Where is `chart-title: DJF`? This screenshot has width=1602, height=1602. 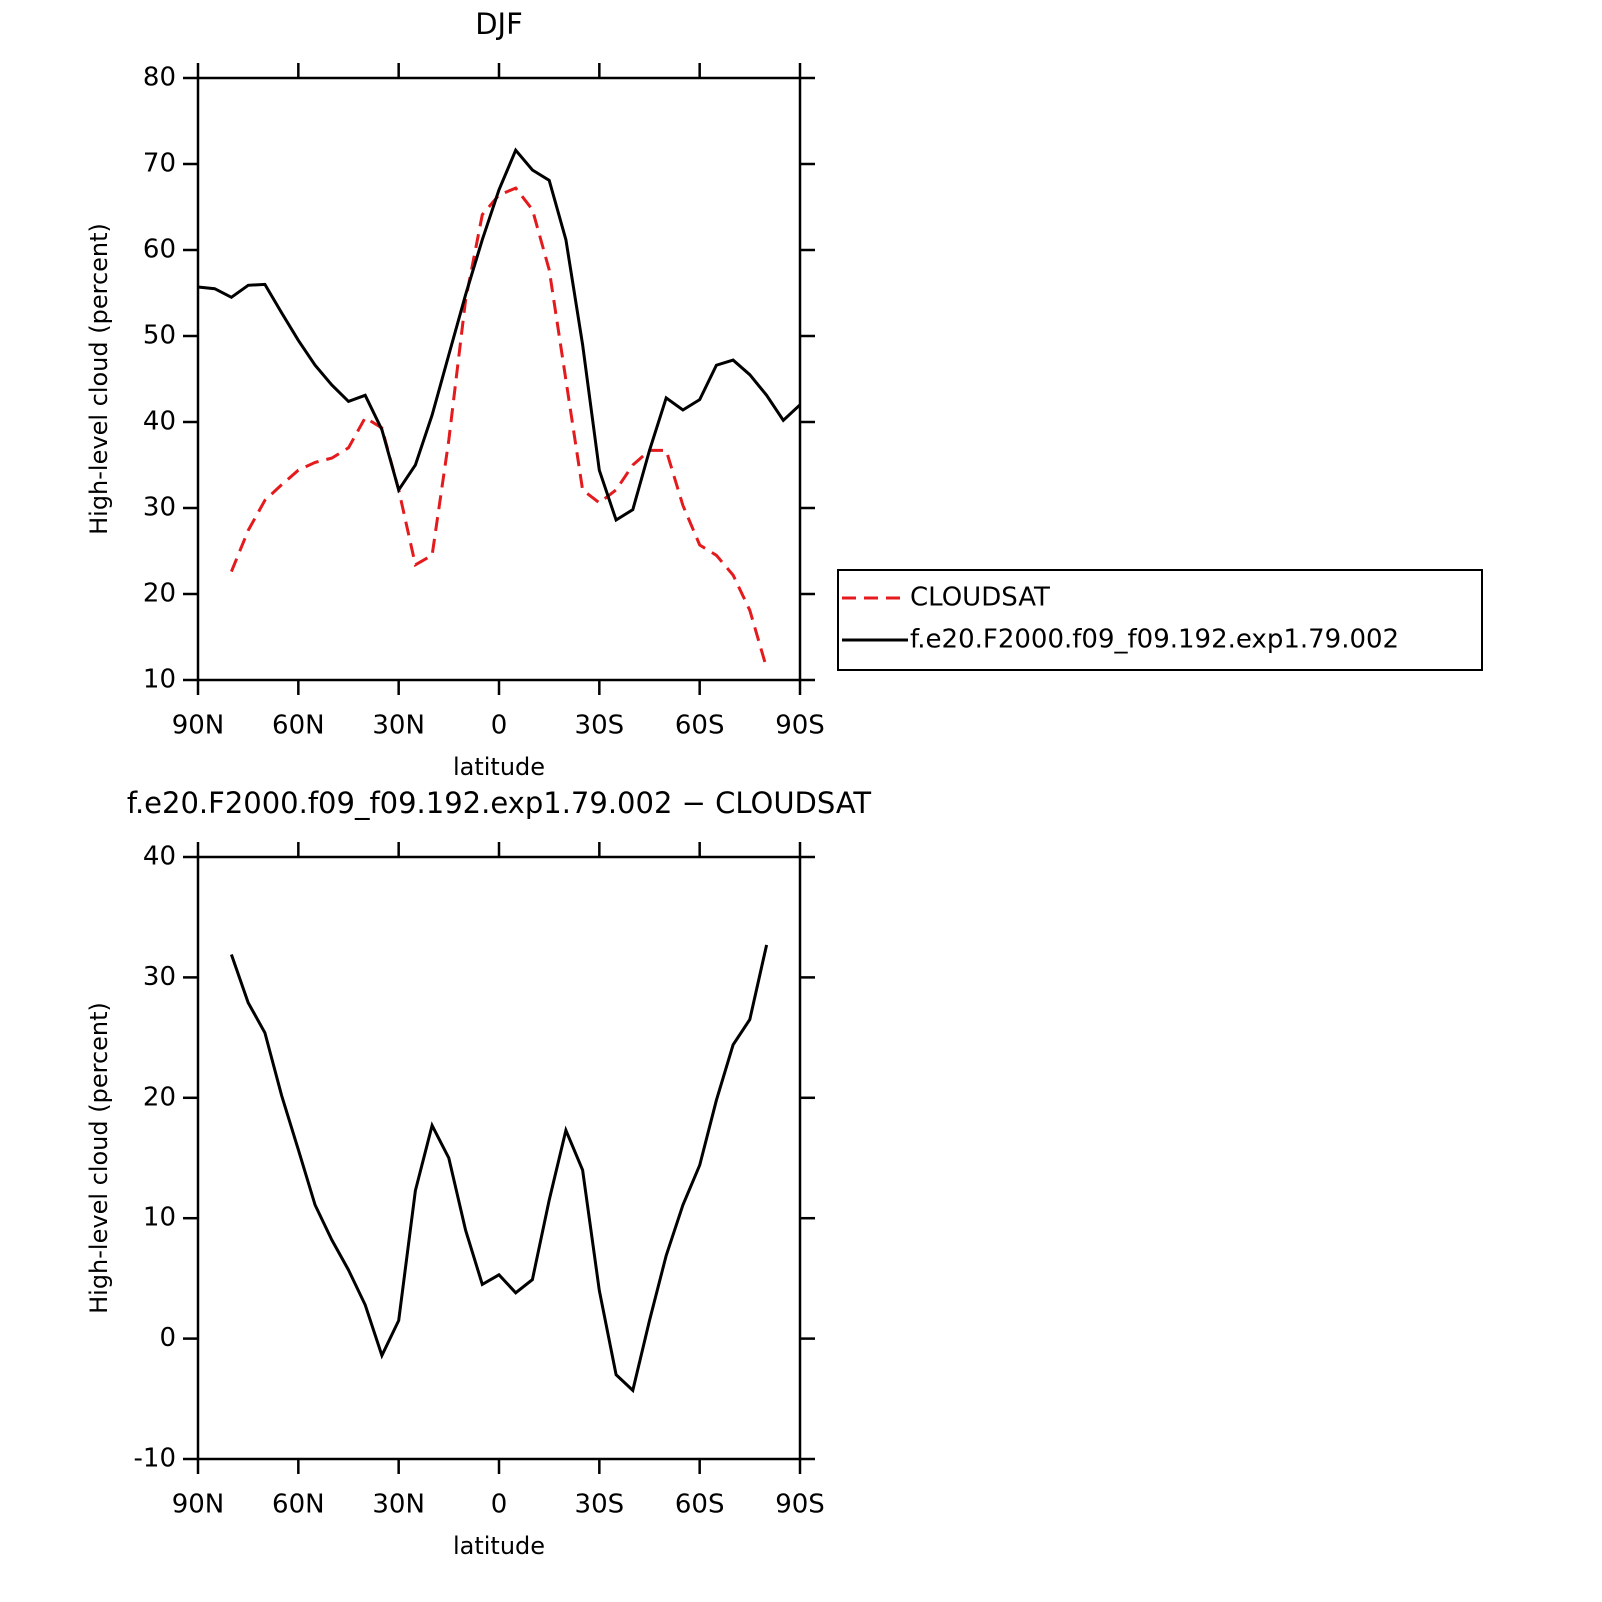
chart-title: DJF is located at coordinates (499, 24).